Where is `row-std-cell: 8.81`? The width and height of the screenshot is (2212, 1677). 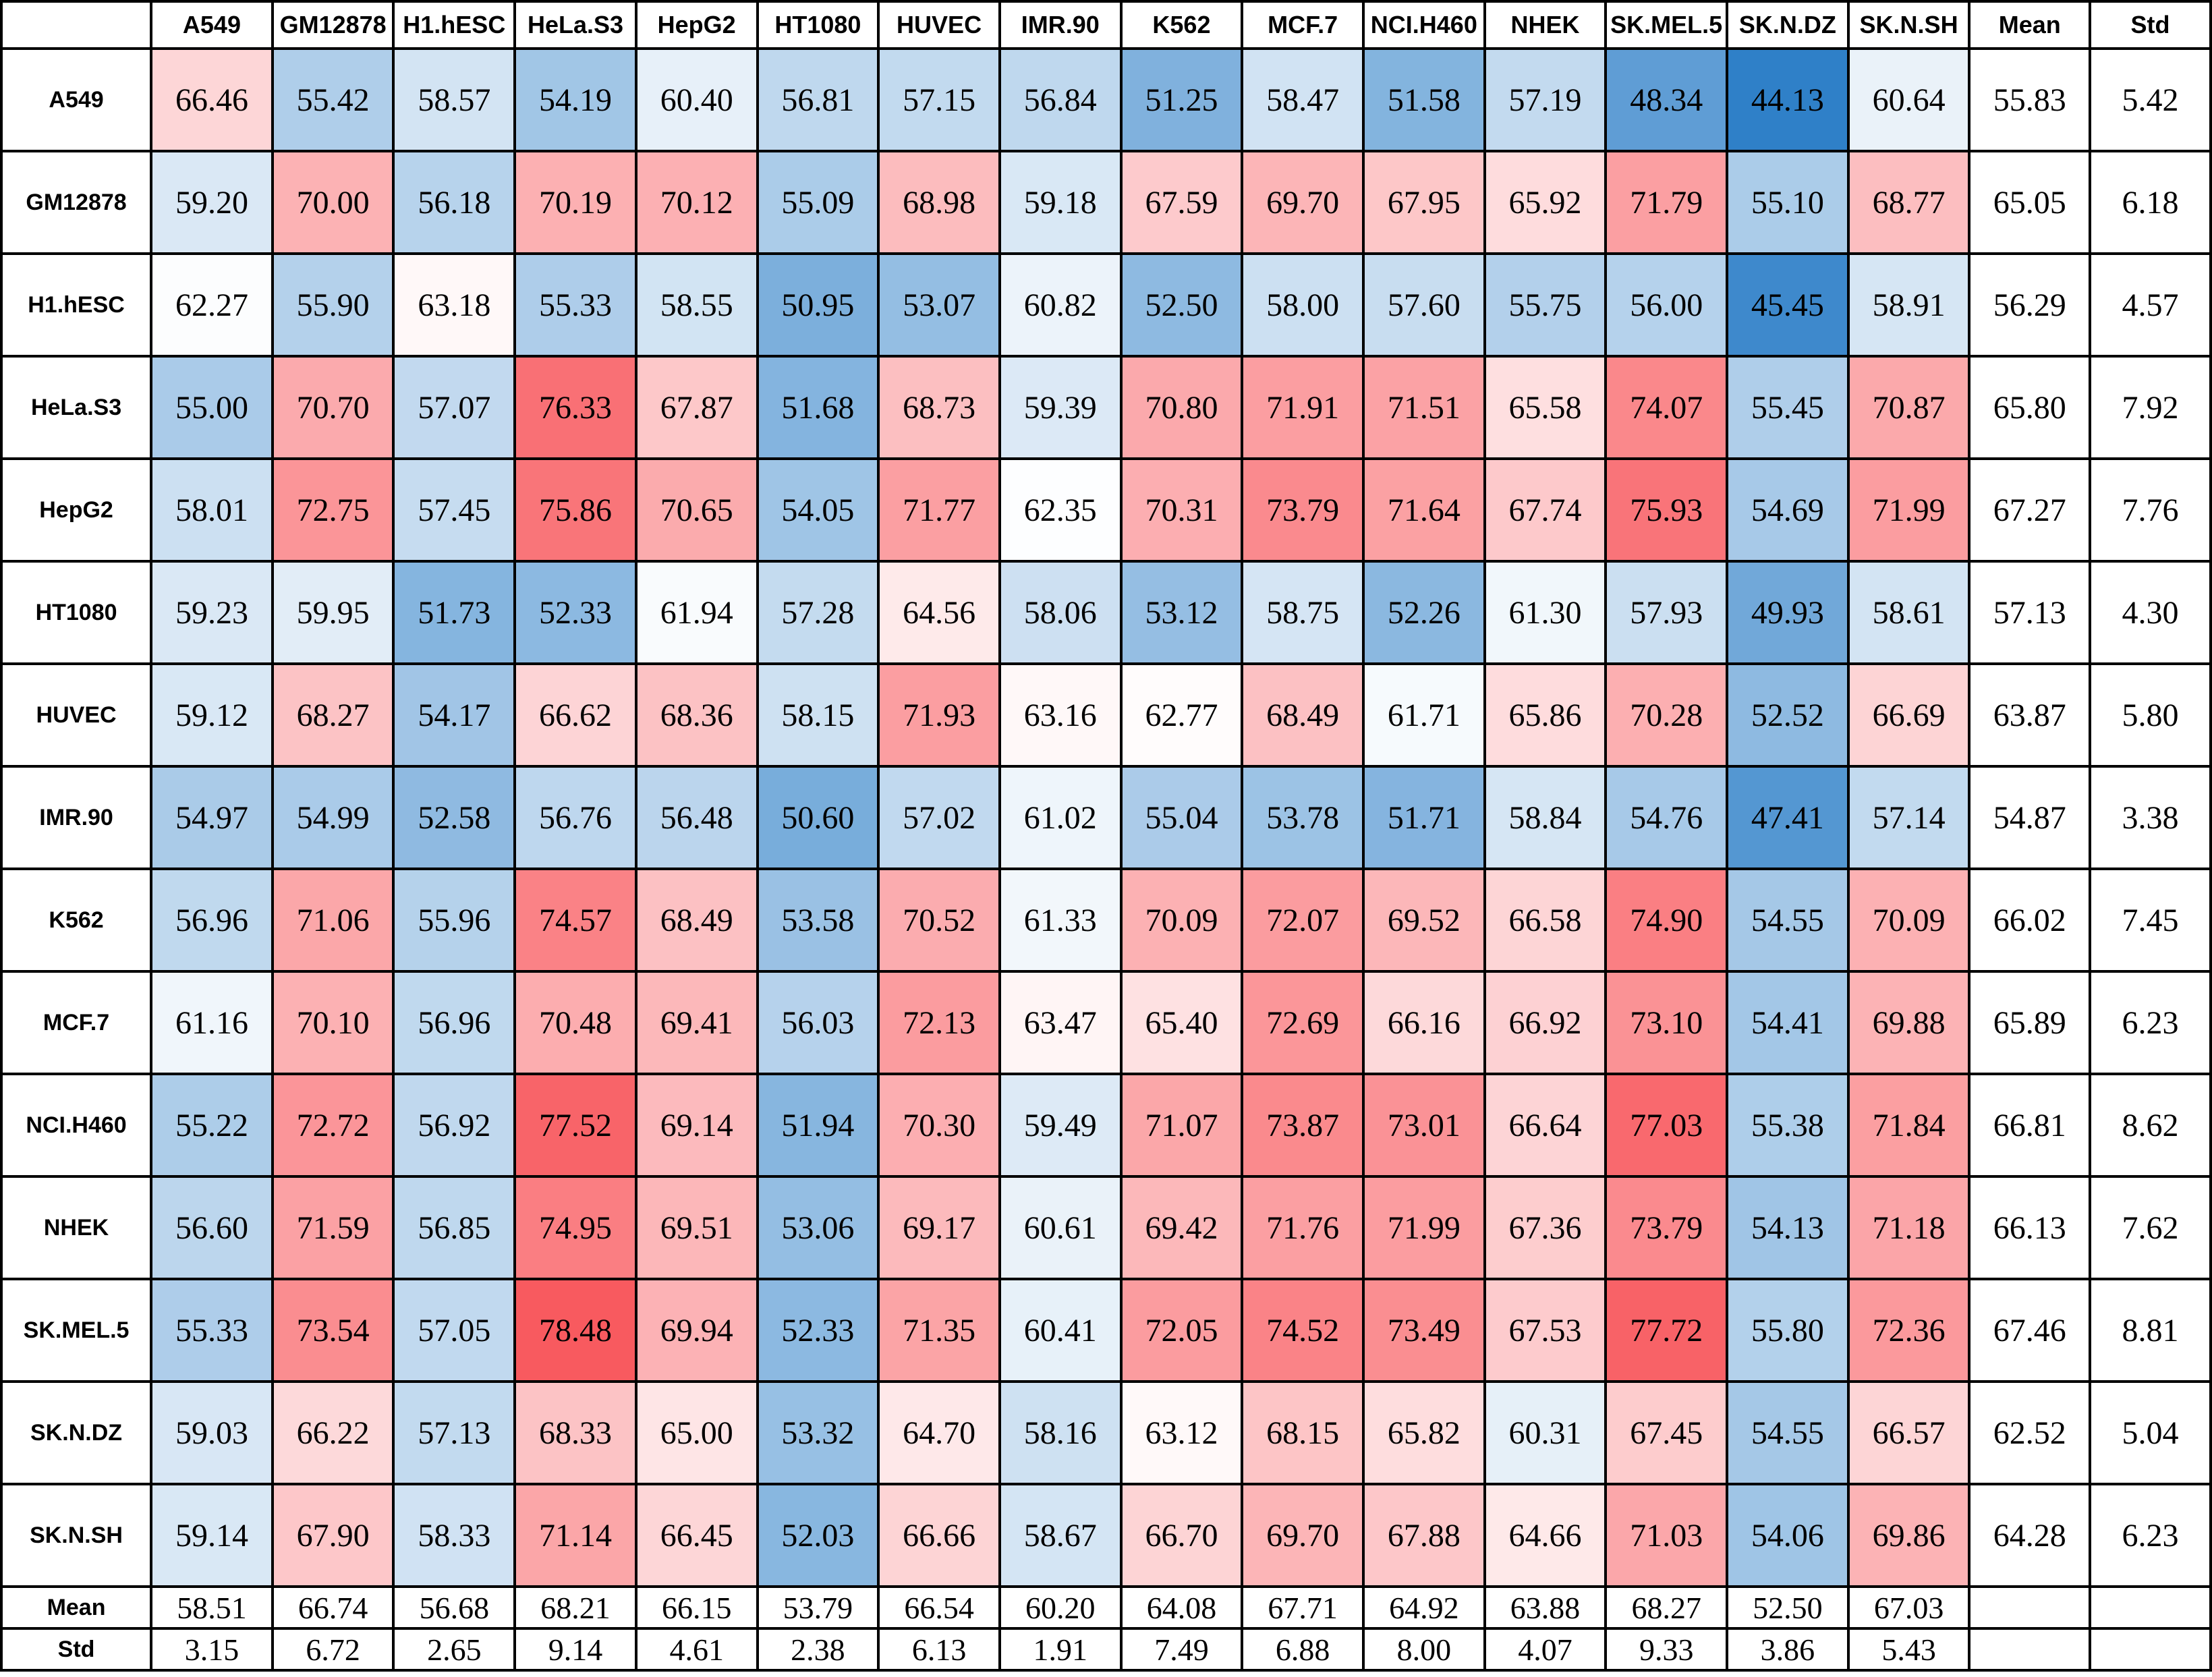
row-std-cell: 8.81 is located at coordinates (2150, 1331).